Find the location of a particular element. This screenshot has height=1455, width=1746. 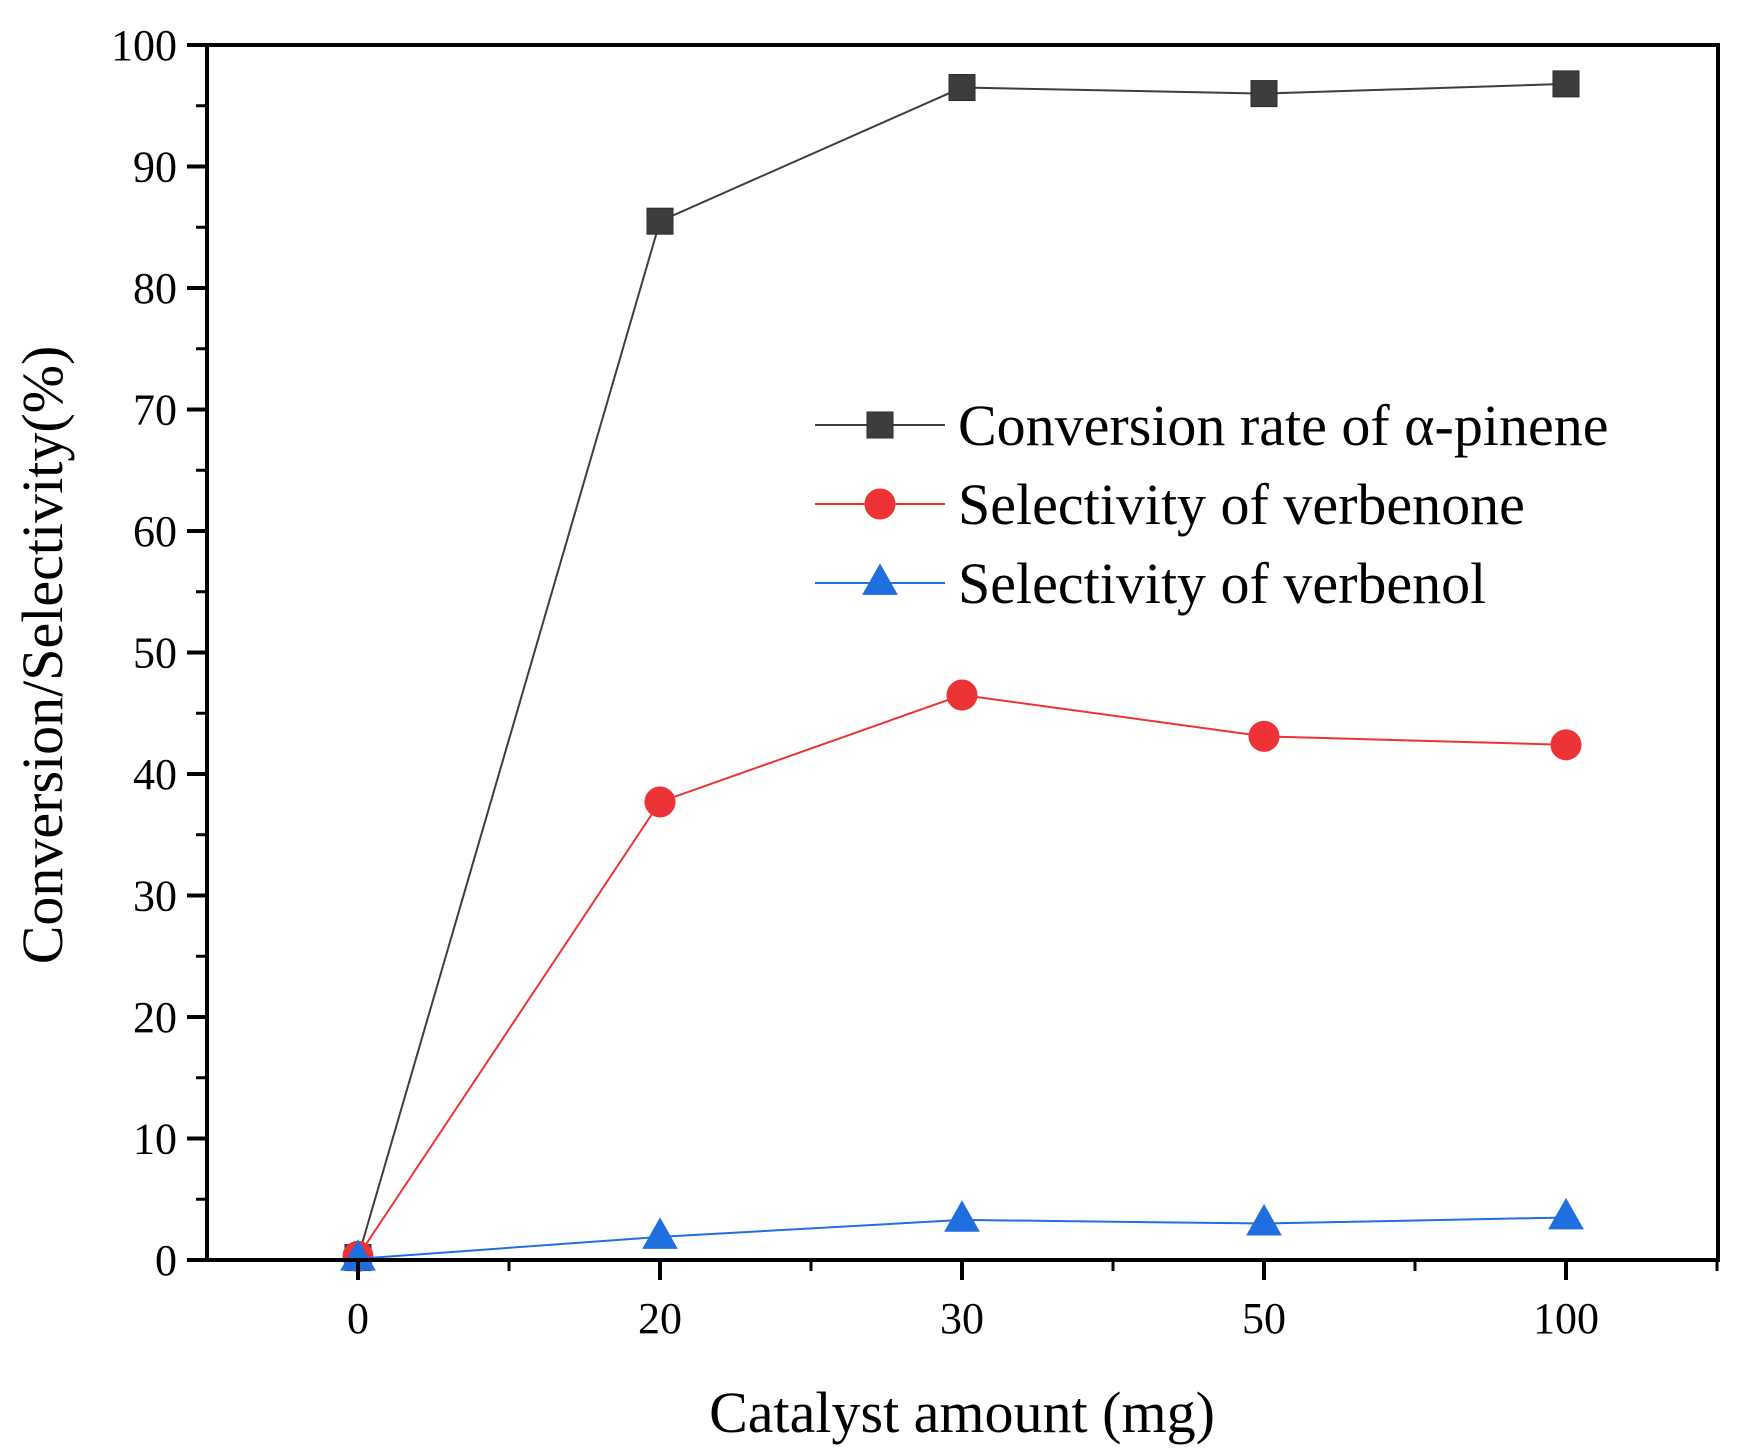

legend-label: Selectivity of verbenol is located at coordinates (1222, 583).